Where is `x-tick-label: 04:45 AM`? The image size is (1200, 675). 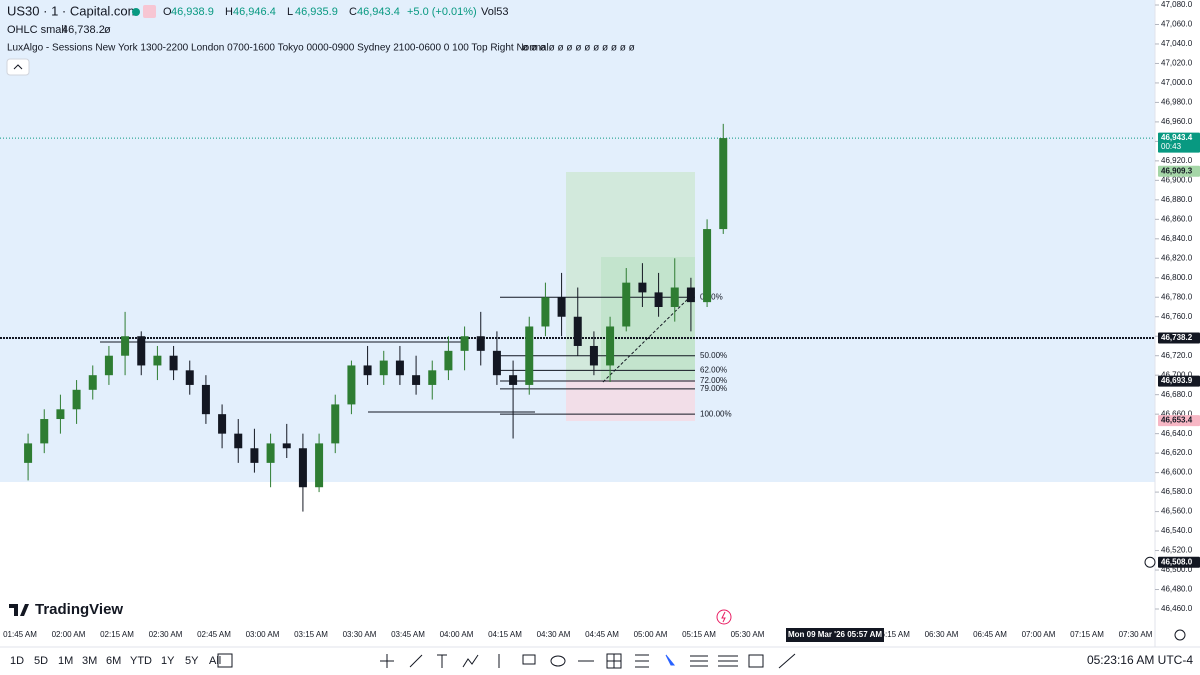 x-tick-label: 04:45 AM is located at coordinates (602, 634).